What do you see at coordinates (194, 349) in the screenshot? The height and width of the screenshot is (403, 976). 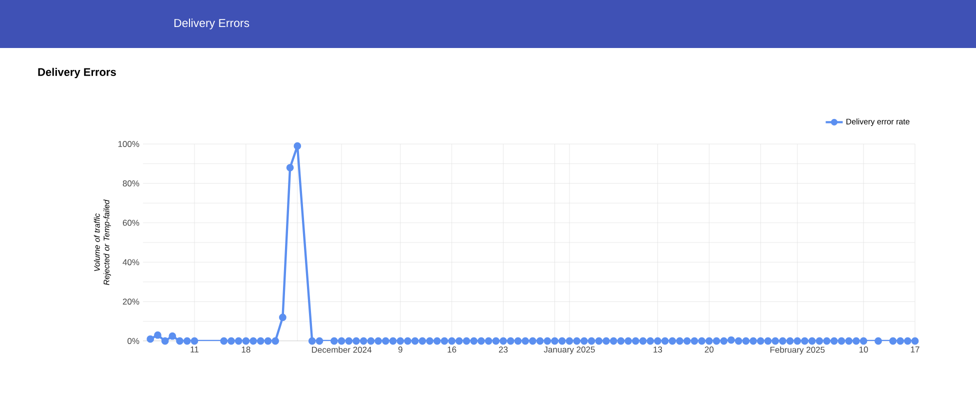 I see `x-tick-label: 11` at bounding box center [194, 349].